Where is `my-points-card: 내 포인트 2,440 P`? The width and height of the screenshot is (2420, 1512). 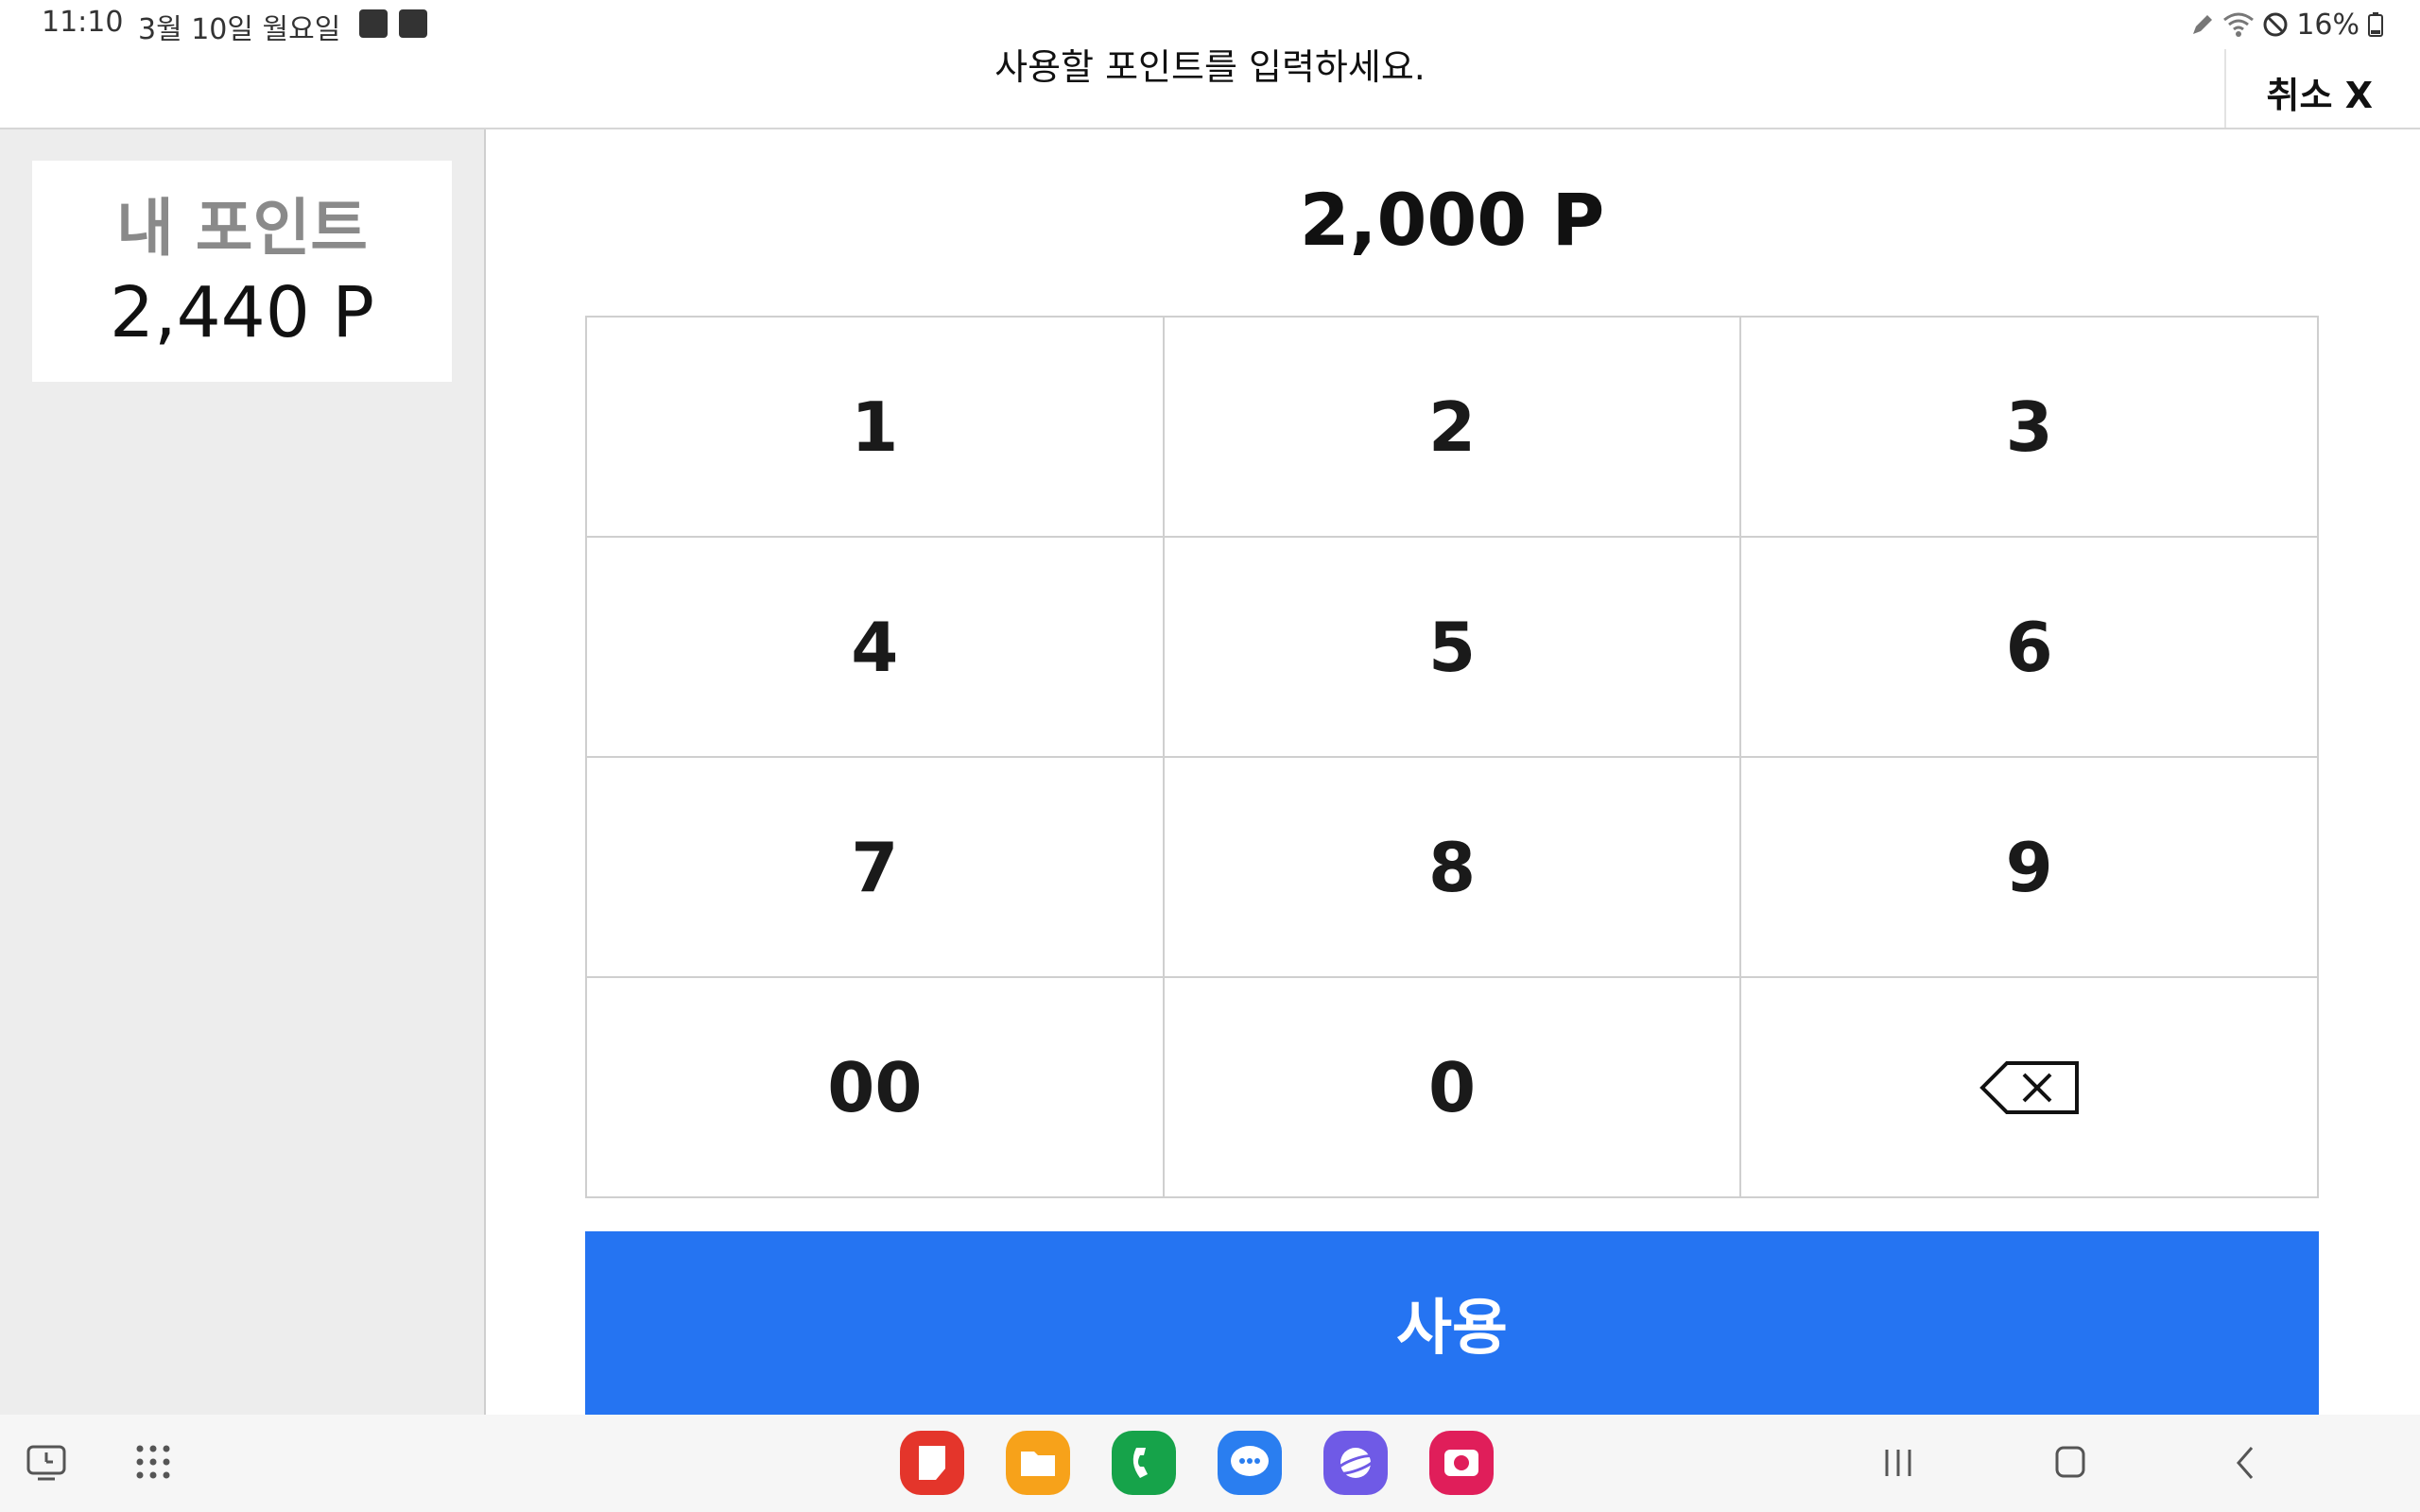 my-points-card: 내 포인트 2,440 P is located at coordinates (242, 271).